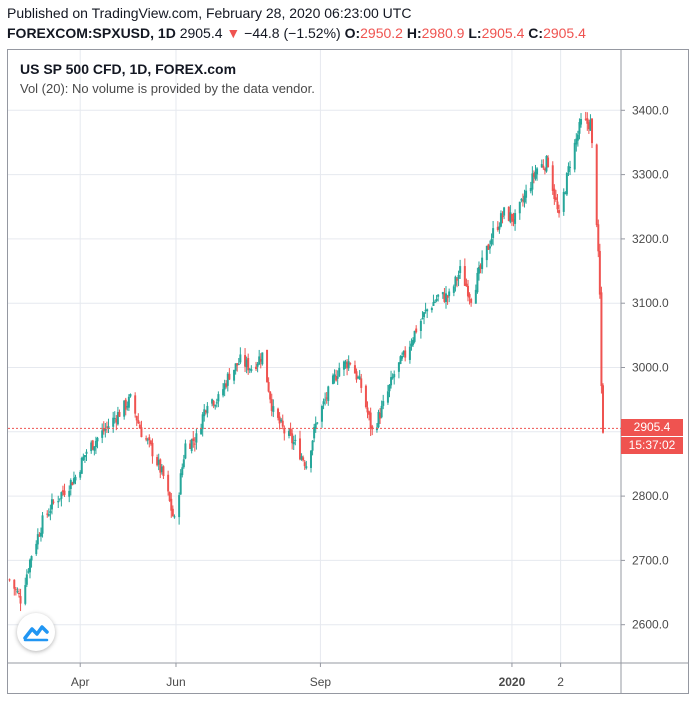 The image size is (698, 703). What do you see at coordinates (36, 632) in the screenshot?
I see `tradingview-logo-icon` at bounding box center [36, 632].